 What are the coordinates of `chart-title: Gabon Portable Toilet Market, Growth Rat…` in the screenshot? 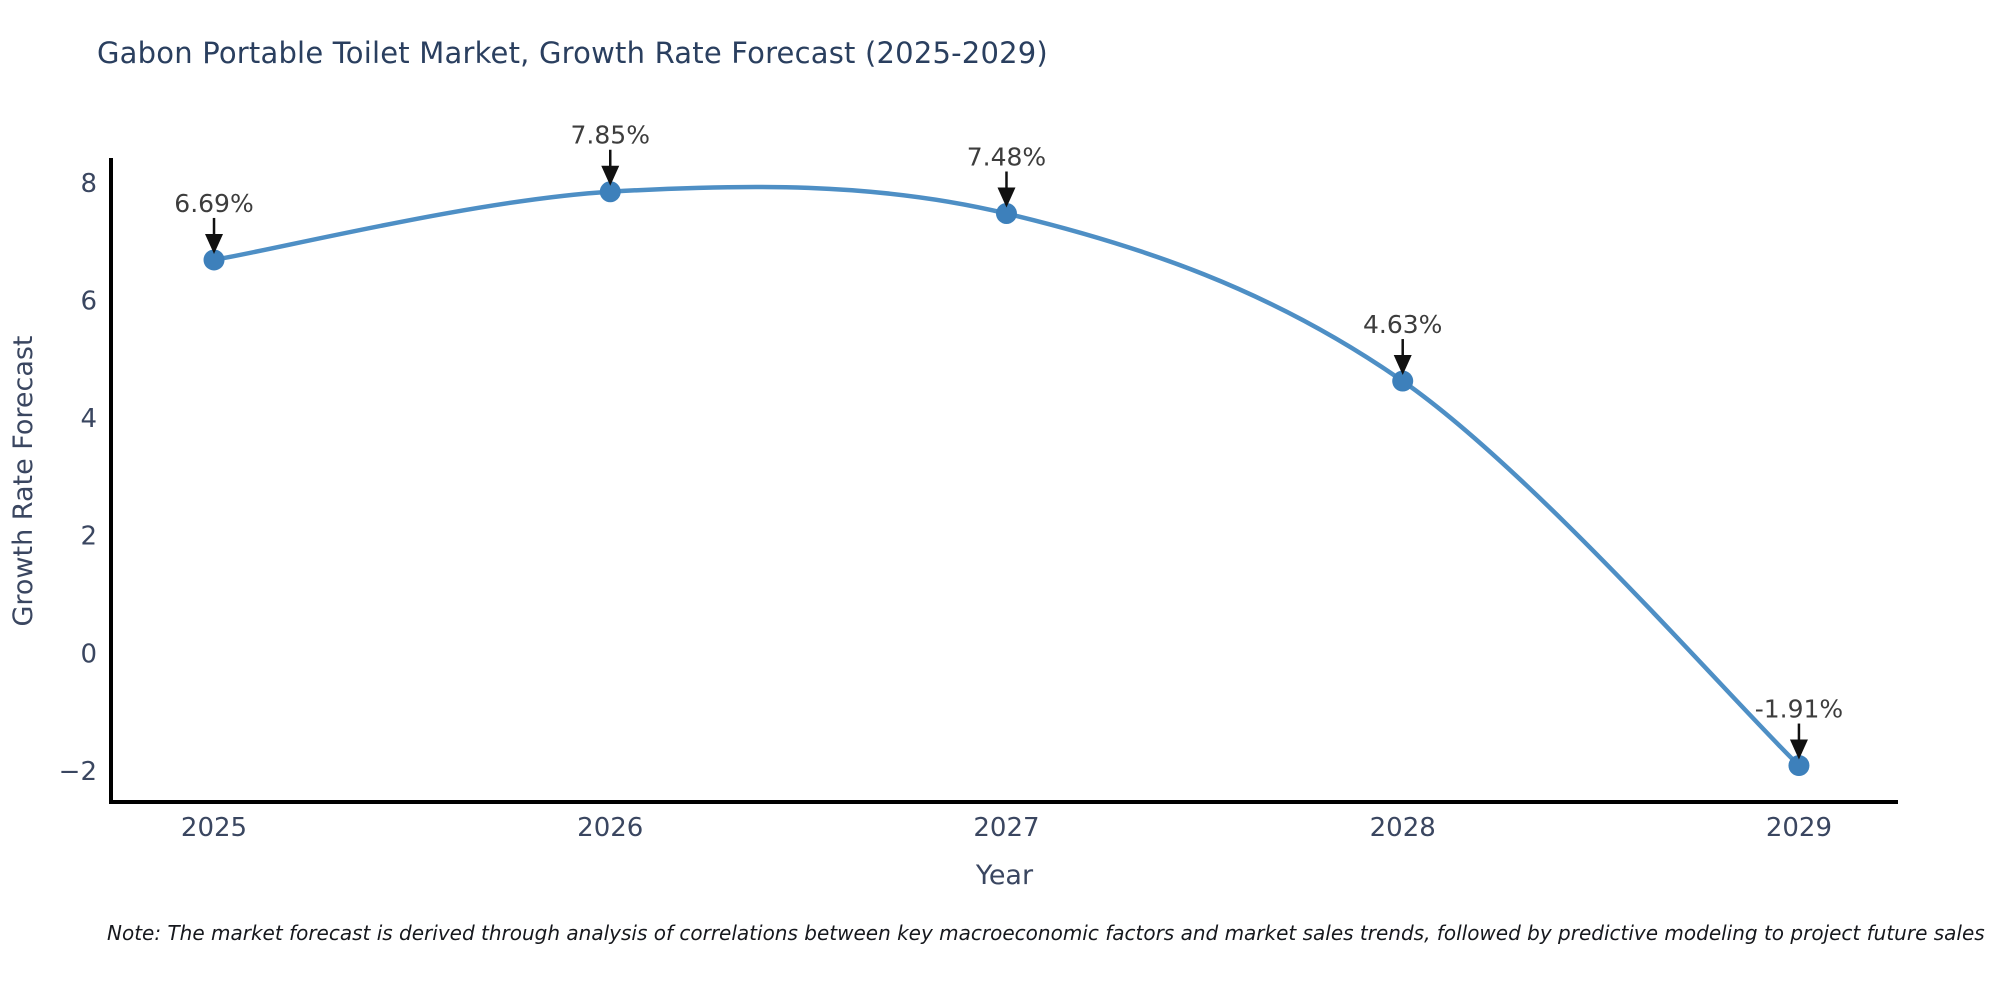 It's located at (572, 53).